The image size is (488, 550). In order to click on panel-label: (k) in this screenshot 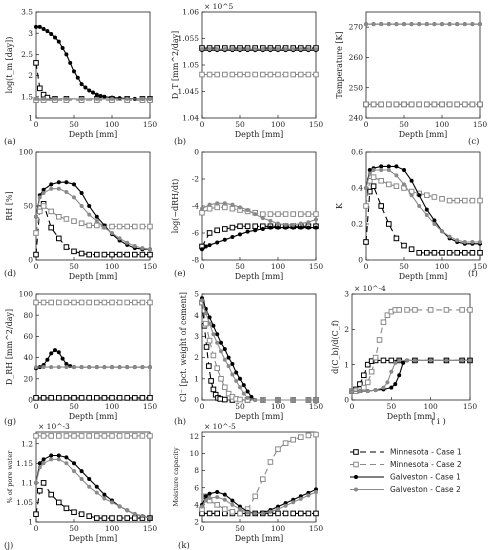, I will do `click(184, 545)`.